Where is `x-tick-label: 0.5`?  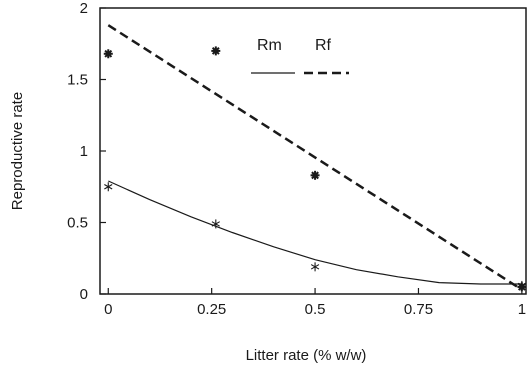
x-tick-label: 0.5 is located at coordinates (315, 309).